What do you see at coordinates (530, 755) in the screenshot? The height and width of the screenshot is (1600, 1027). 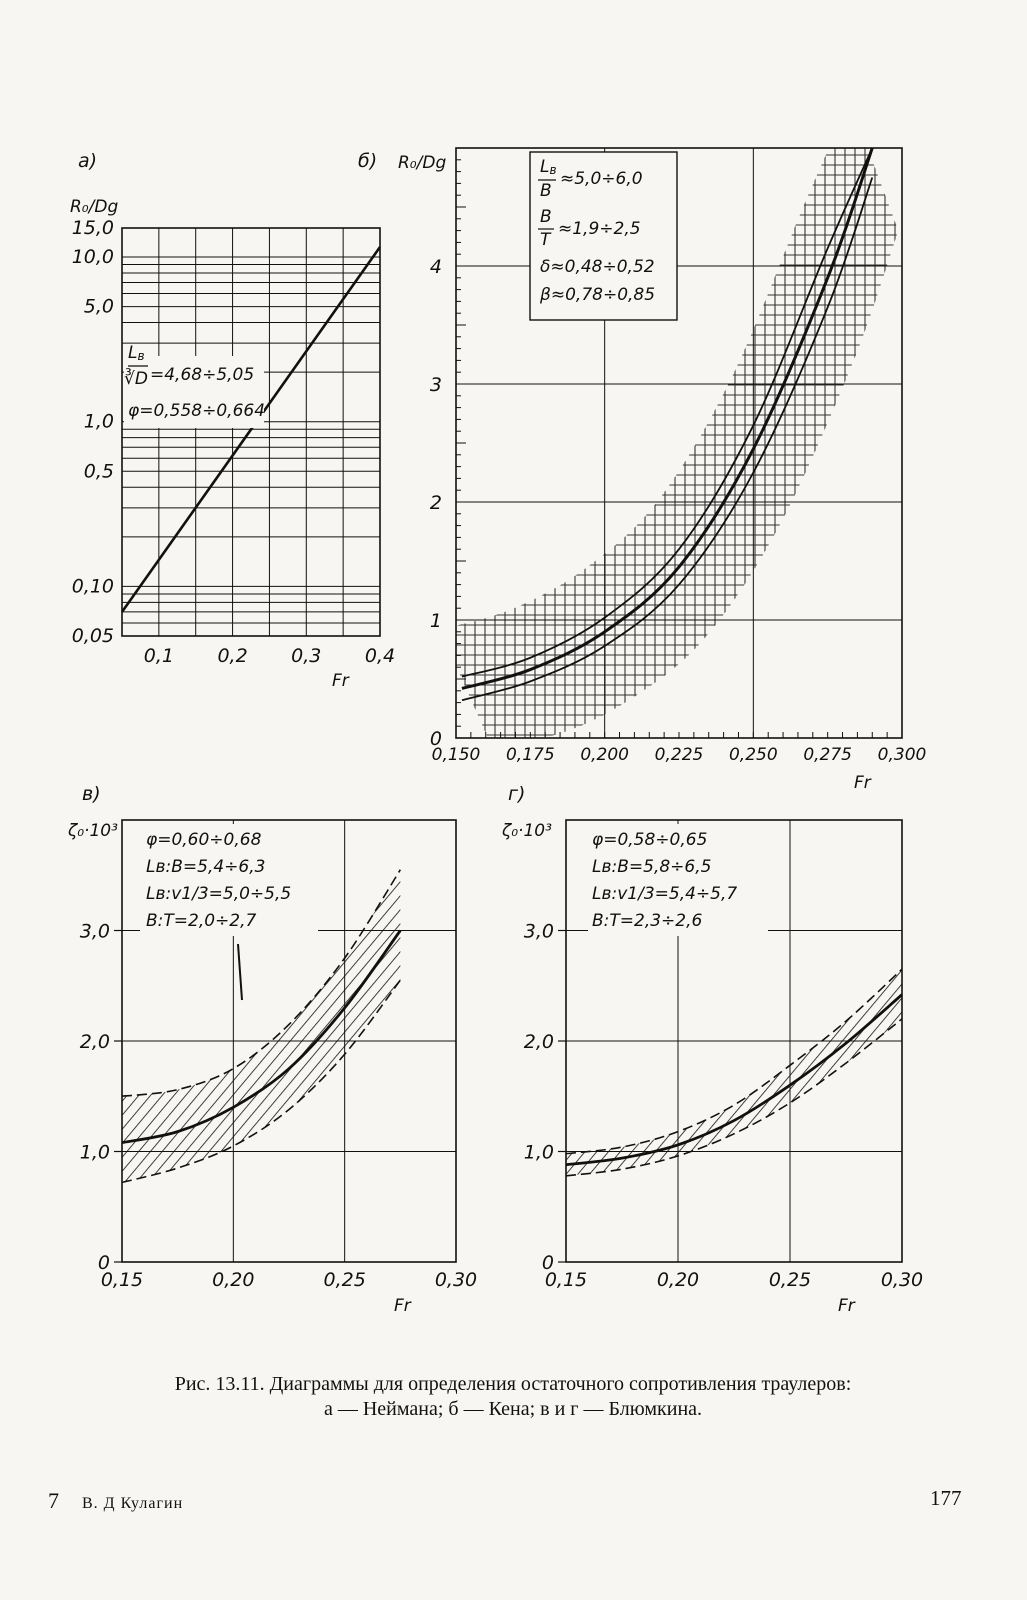 I see `panel-b-xtick: 0,175` at bounding box center [530, 755].